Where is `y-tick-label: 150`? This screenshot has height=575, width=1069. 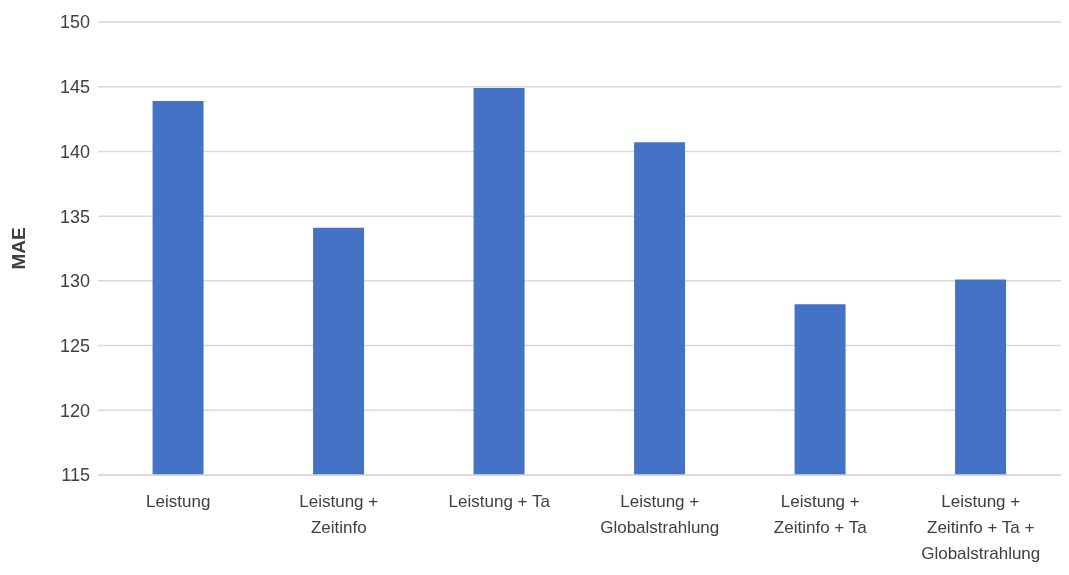
y-tick-label: 150 is located at coordinates (74, 22).